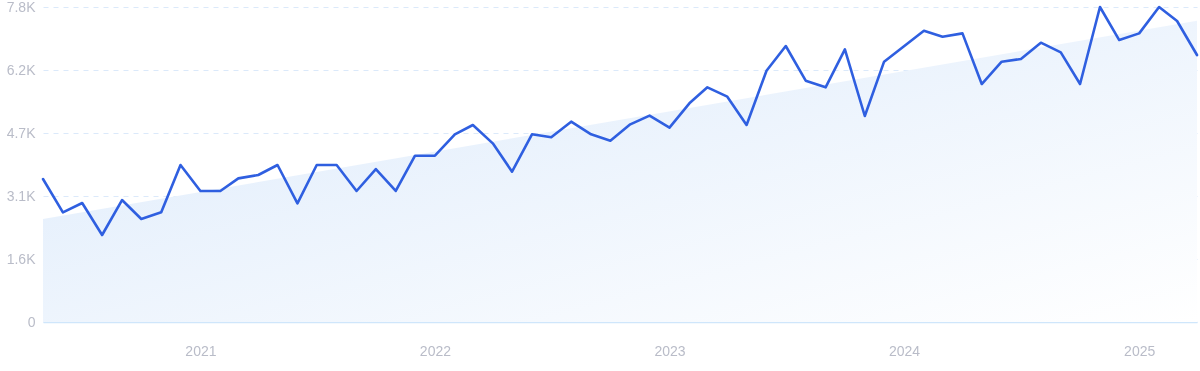 This screenshot has width=1200, height=371. What do you see at coordinates (435, 350) in the screenshot?
I see `x-tick-label: 2022` at bounding box center [435, 350].